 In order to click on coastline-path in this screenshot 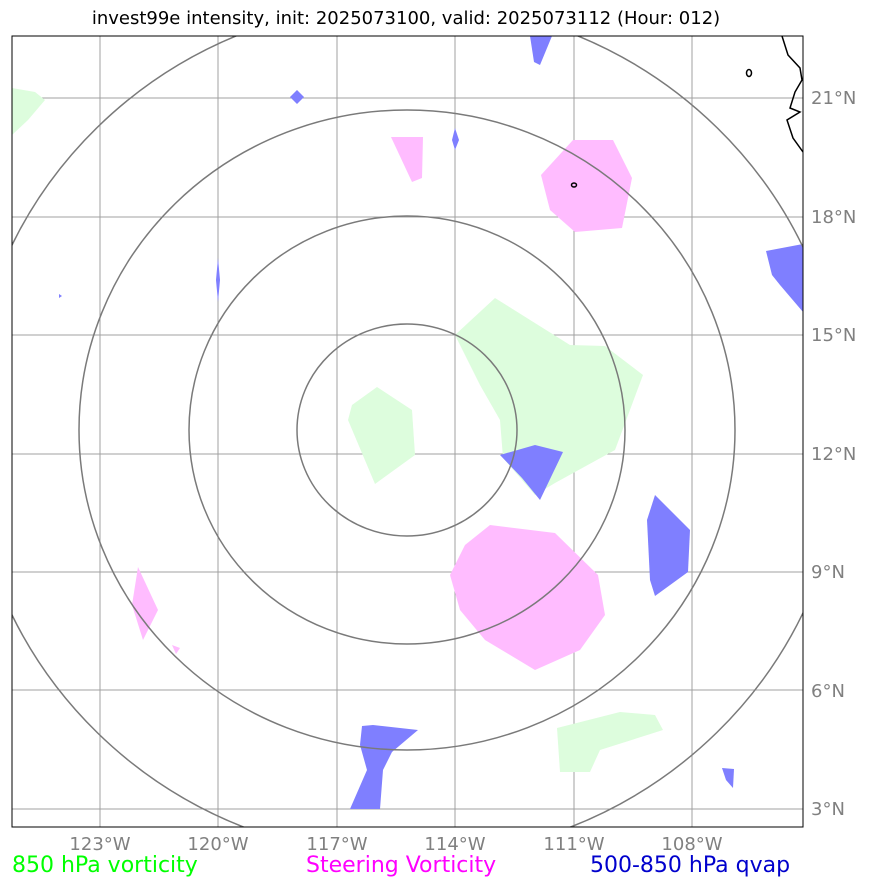, I will do `click(792, 94)`.